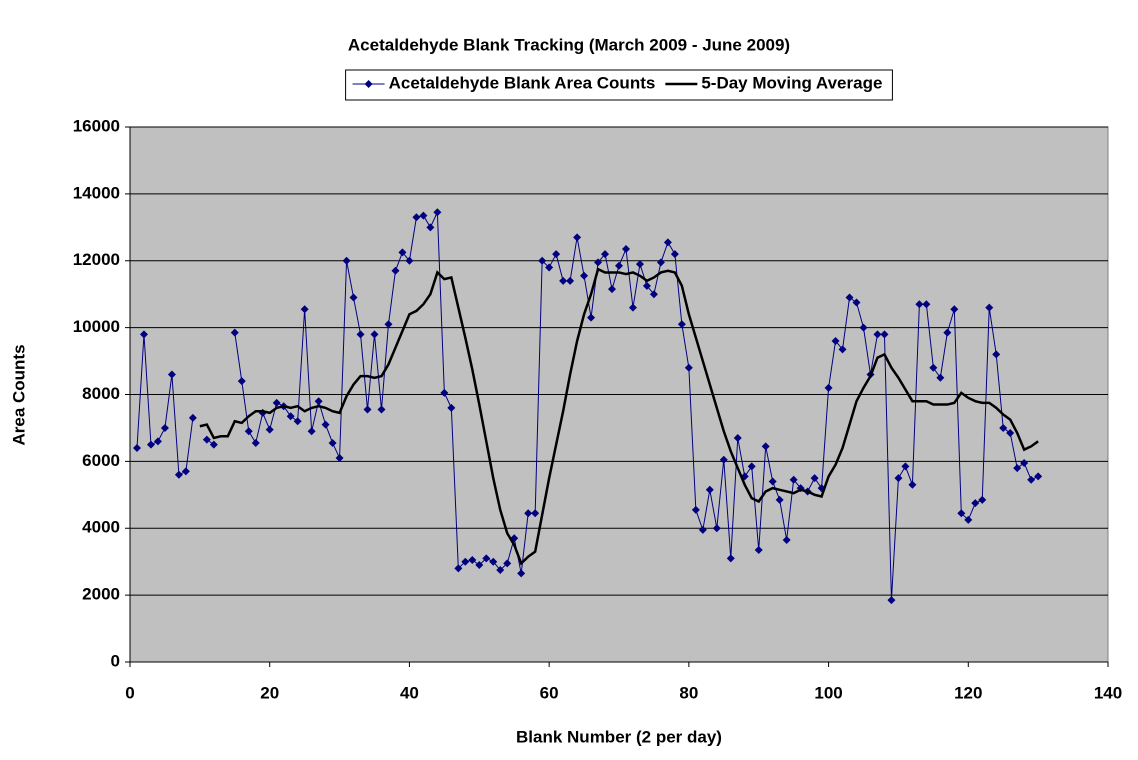  What do you see at coordinates (101, 594) in the screenshot?
I see `y-tick-label: 2000` at bounding box center [101, 594].